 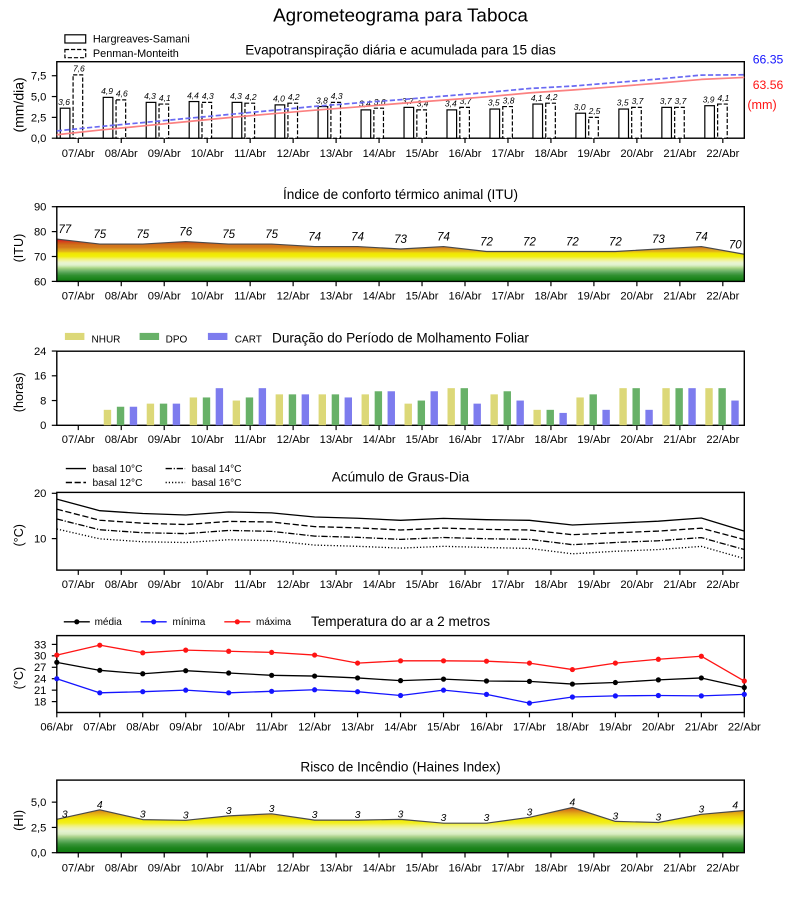 I want to click on svg-text: 0, so click(x=43, y=426).